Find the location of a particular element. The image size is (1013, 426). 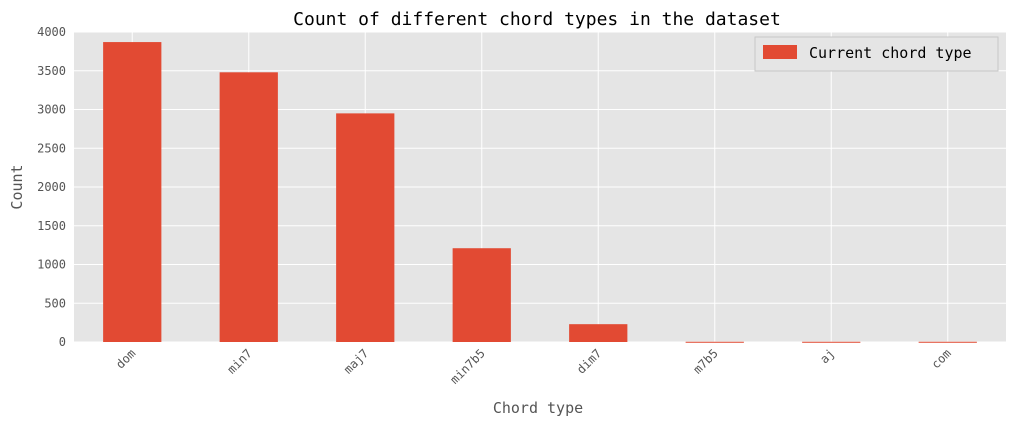

y-tick-label-3: 1500 is located at coordinates (51, 226).